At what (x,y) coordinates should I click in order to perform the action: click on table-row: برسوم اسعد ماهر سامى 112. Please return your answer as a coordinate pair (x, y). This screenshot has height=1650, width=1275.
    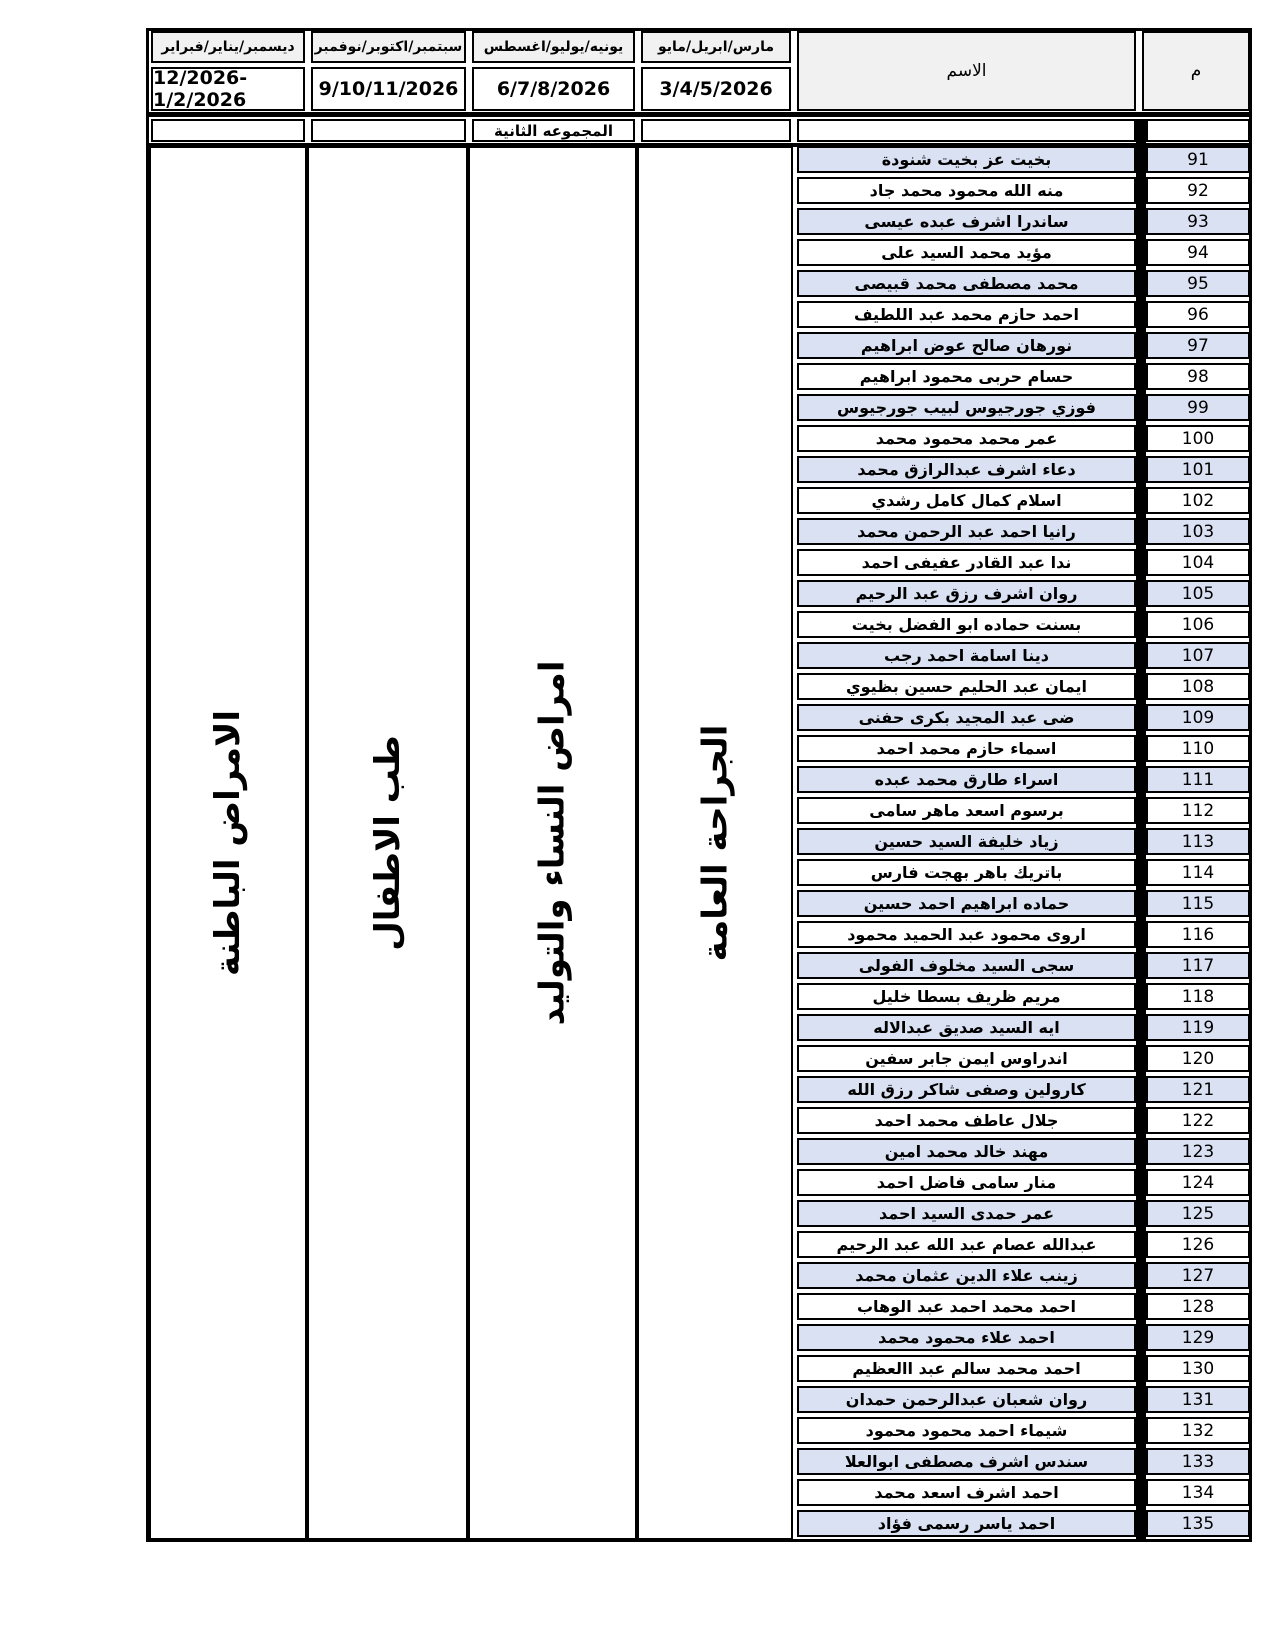
    Looking at the image, I should click on (1023, 810).